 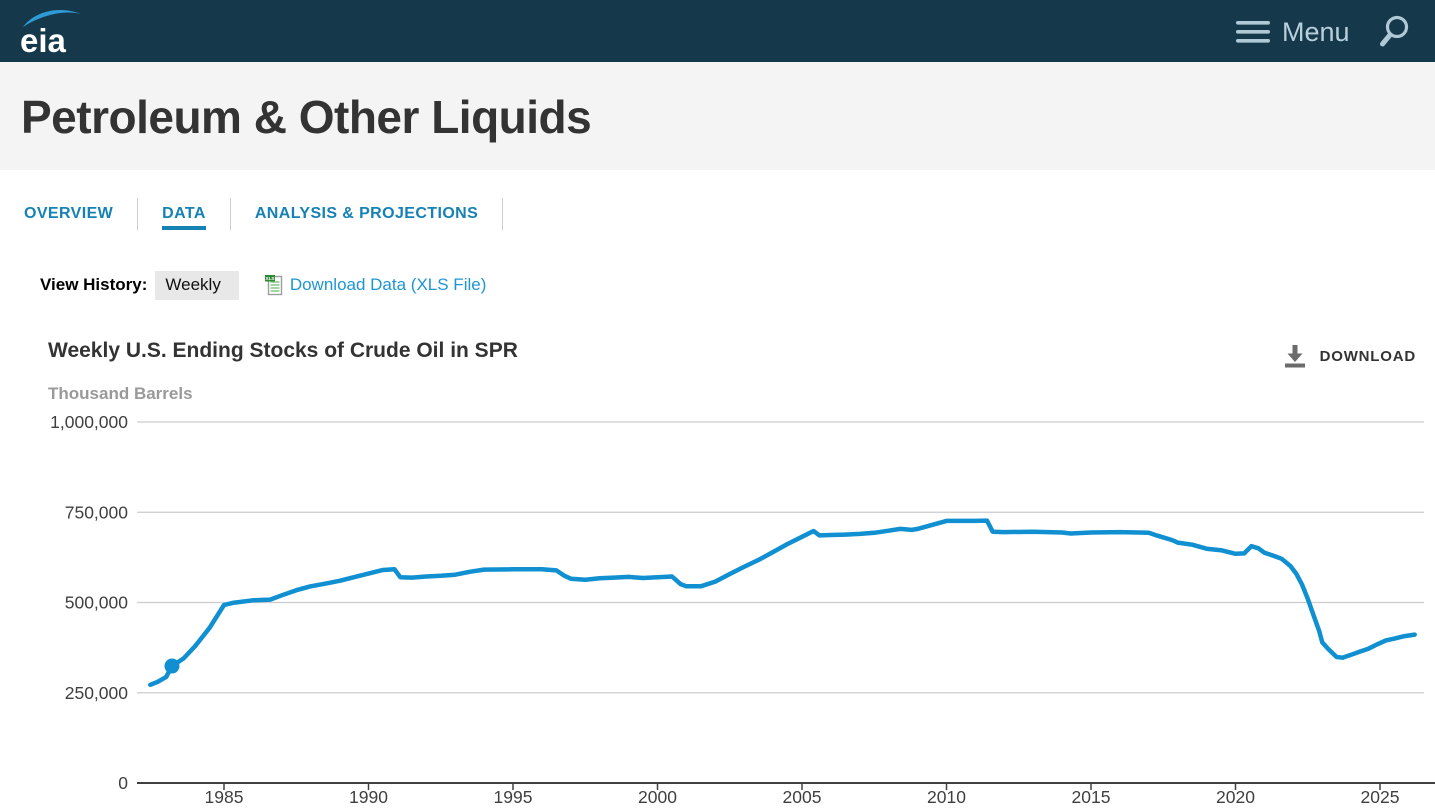 I want to click on svg-text: 1990, so click(x=368, y=797).